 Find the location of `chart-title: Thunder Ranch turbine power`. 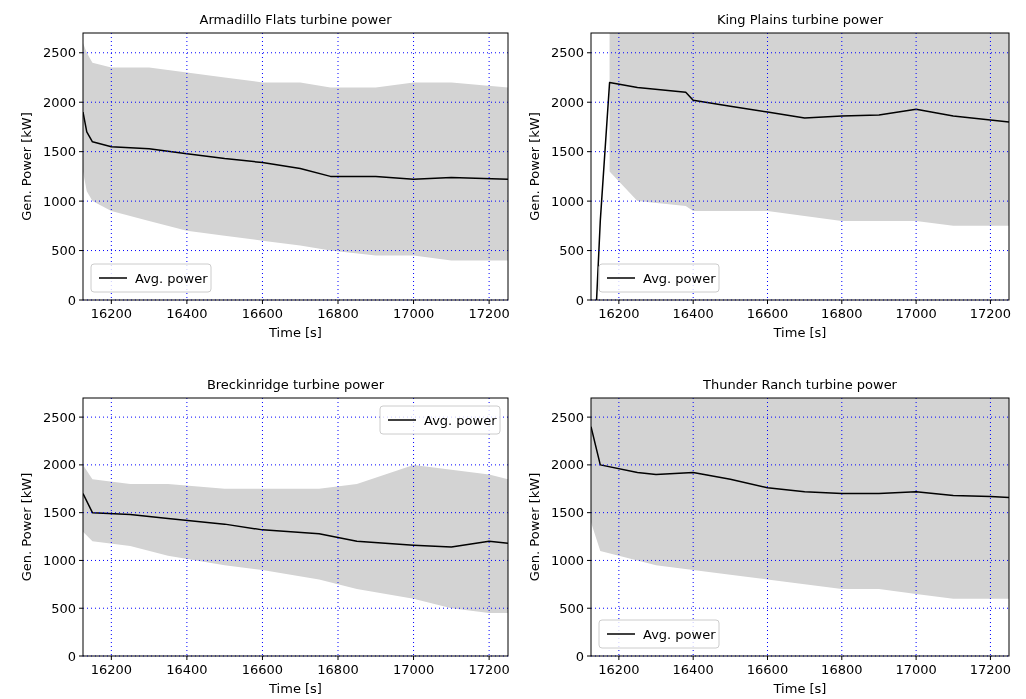

chart-title: Thunder Ranch turbine power is located at coordinates (800, 384).